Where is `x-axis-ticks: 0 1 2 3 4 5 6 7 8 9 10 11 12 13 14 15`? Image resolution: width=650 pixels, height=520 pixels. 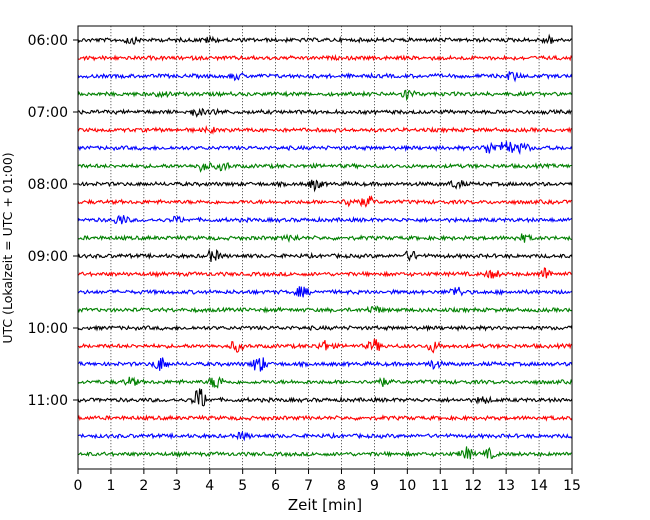
x-axis-ticks: 0 1 2 3 4 5 6 7 8 9 10 11 12 13 14 15 is located at coordinates (327, 481).